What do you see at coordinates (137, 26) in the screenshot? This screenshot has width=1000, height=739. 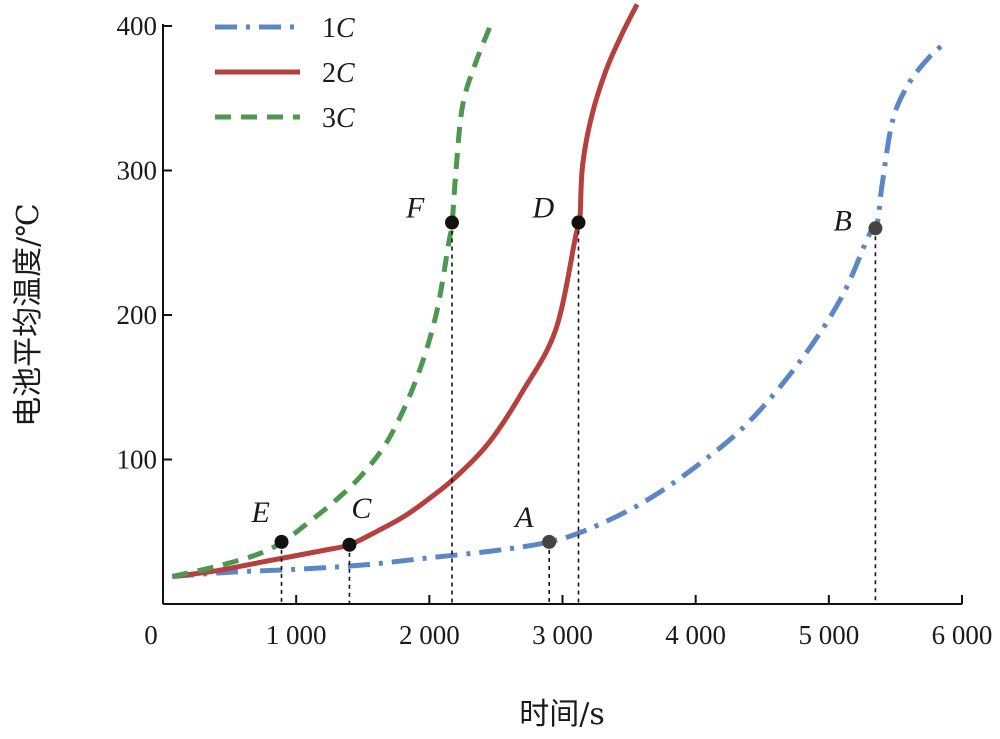 I see `y-tick-label: 400` at bounding box center [137, 26].